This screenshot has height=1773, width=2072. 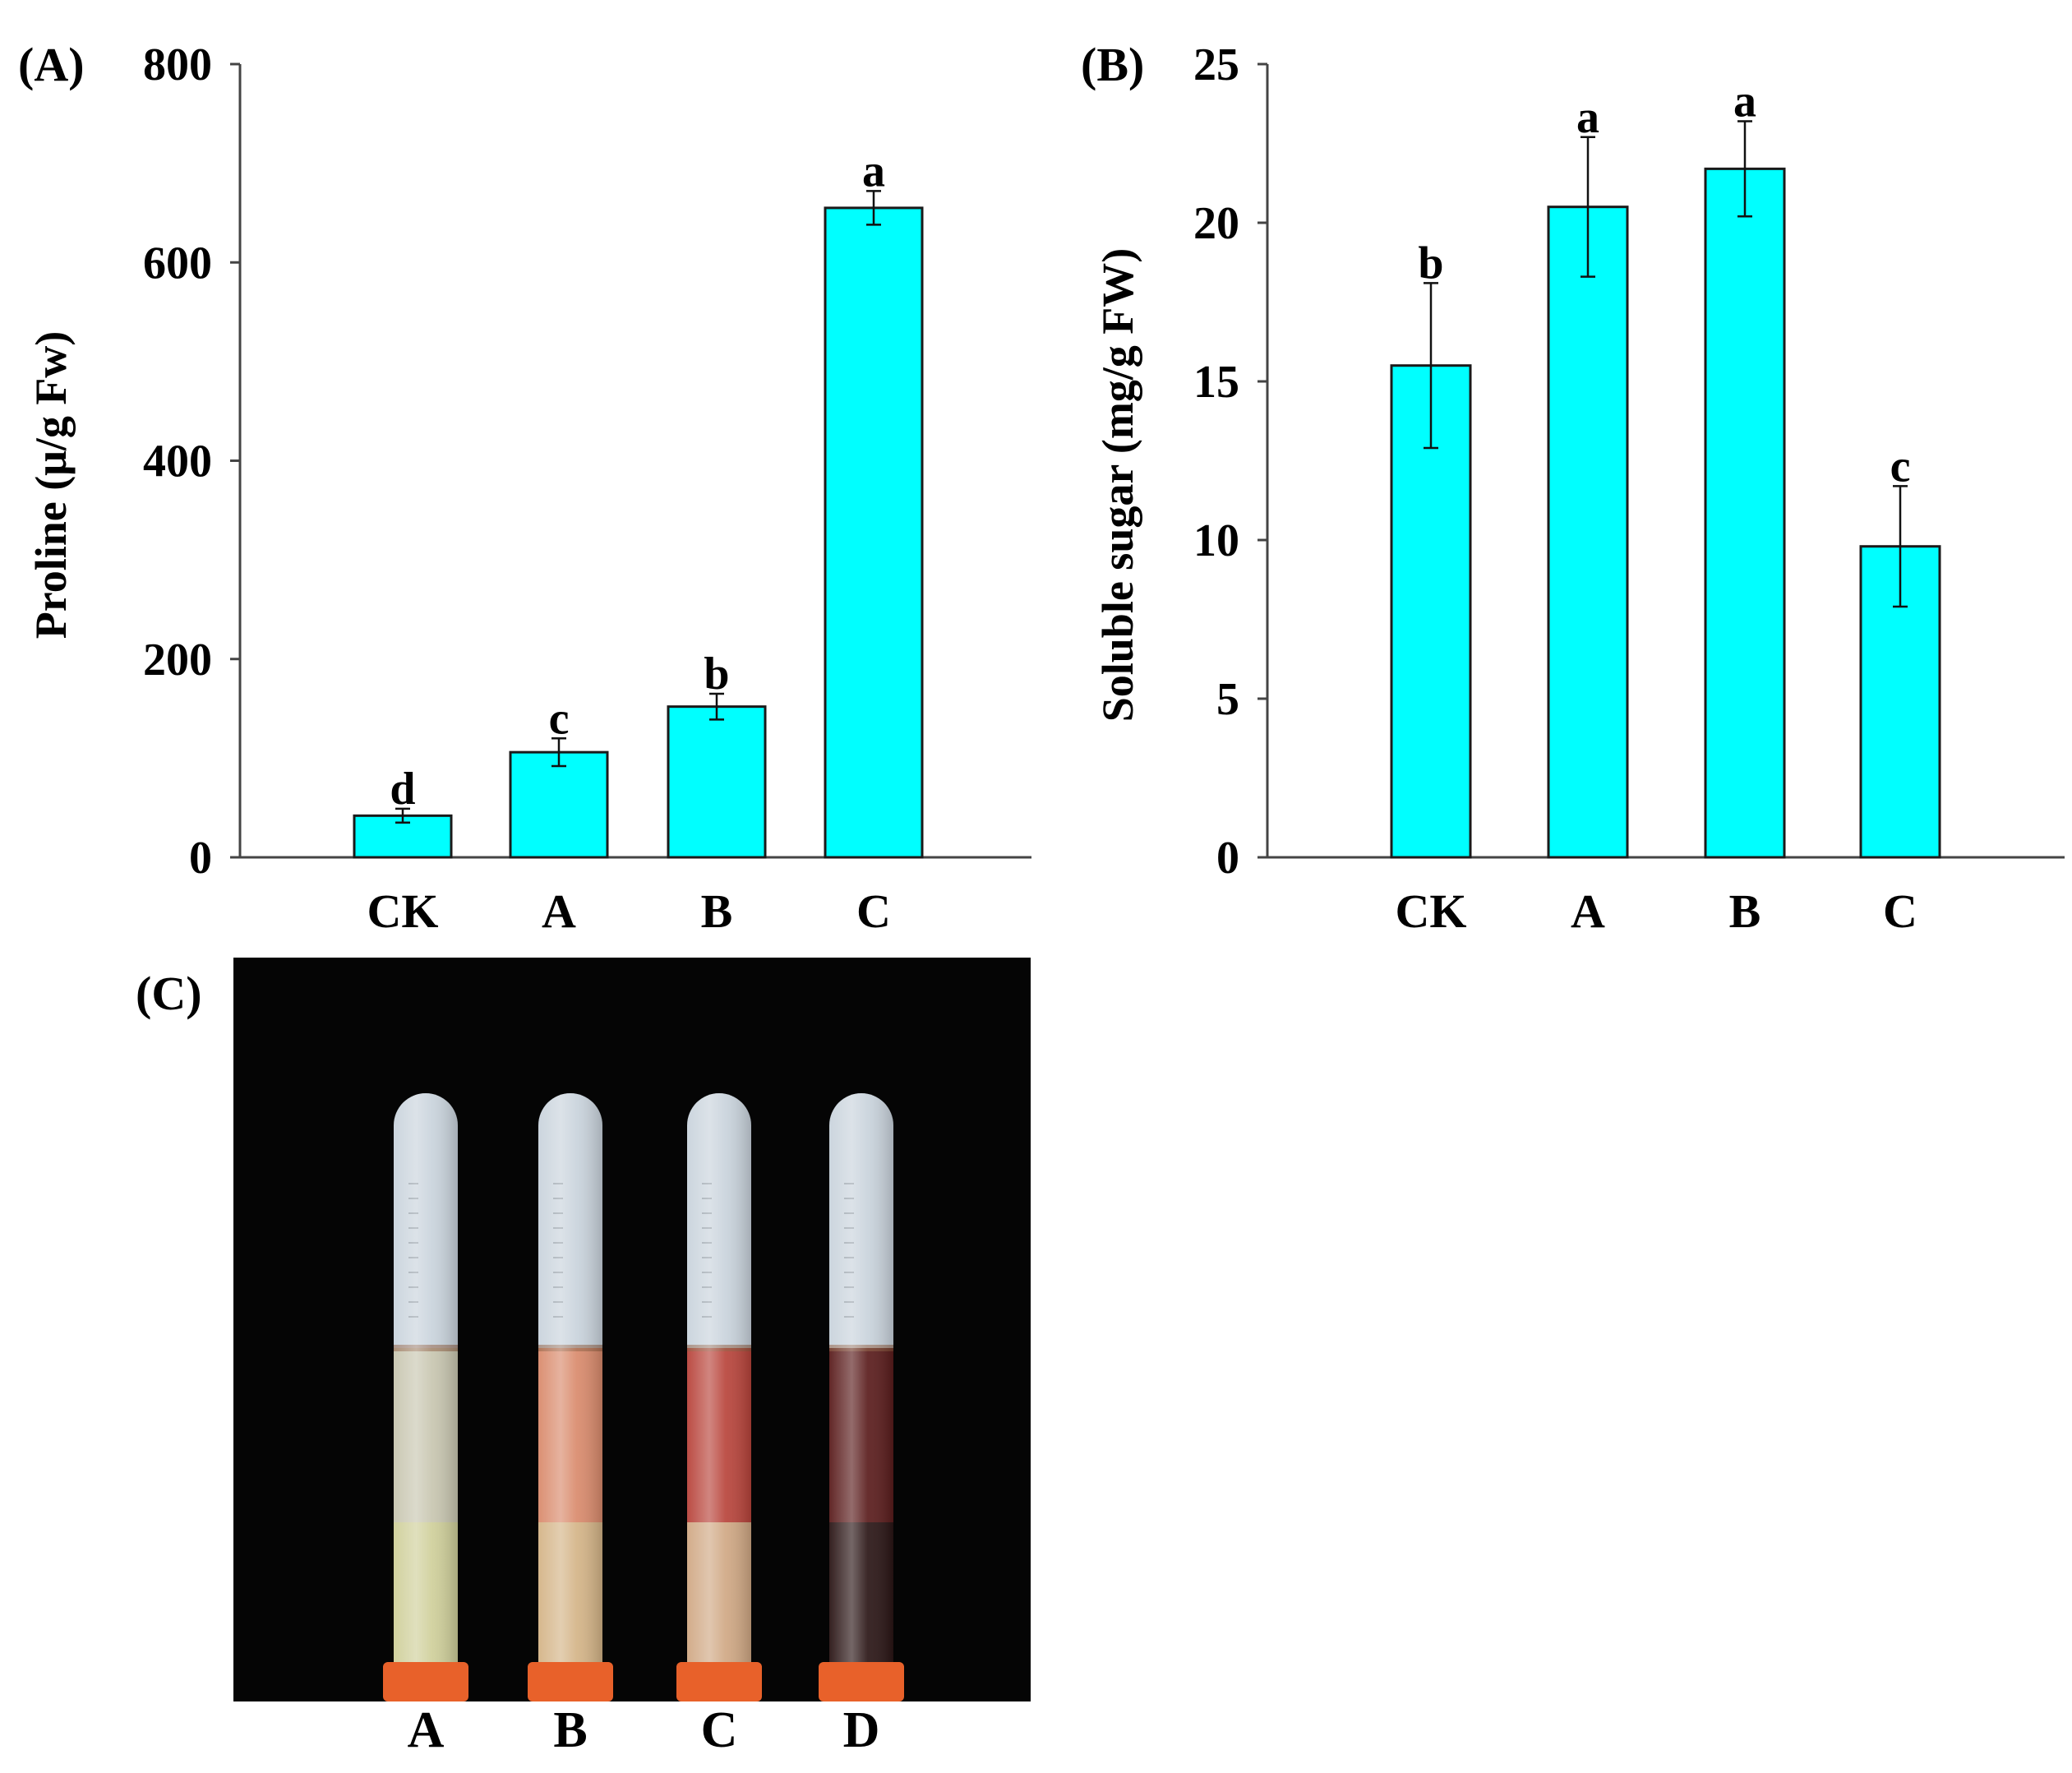 What do you see at coordinates (874, 170) in the screenshot?
I see `proline-significance-letter: a` at bounding box center [874, 170].